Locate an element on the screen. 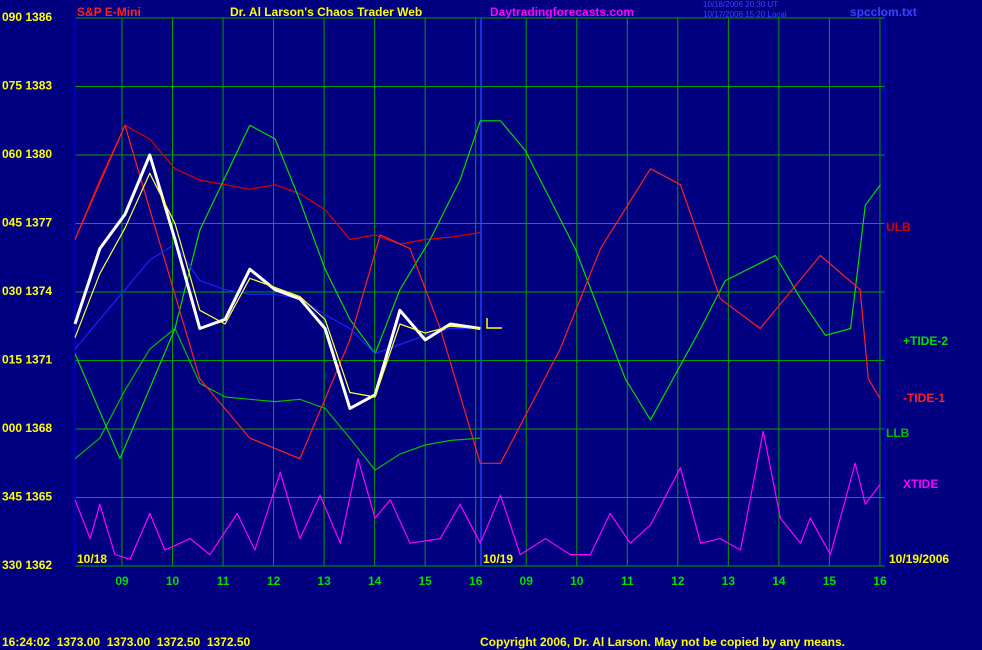 The image size is (982, 650). y-tick-label: 060 1380 is located at coordinates (27, 154).